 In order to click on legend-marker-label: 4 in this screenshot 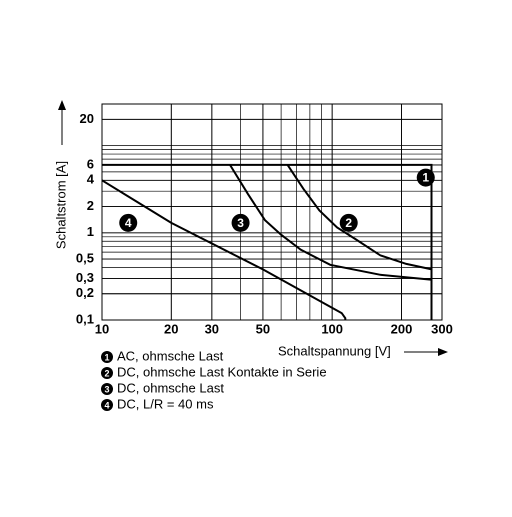, I will do `click(106, 405)`.